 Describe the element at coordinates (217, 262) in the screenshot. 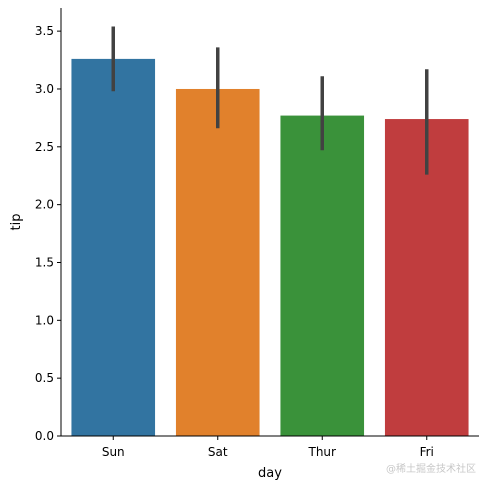

I see `bar-sat` at that location.